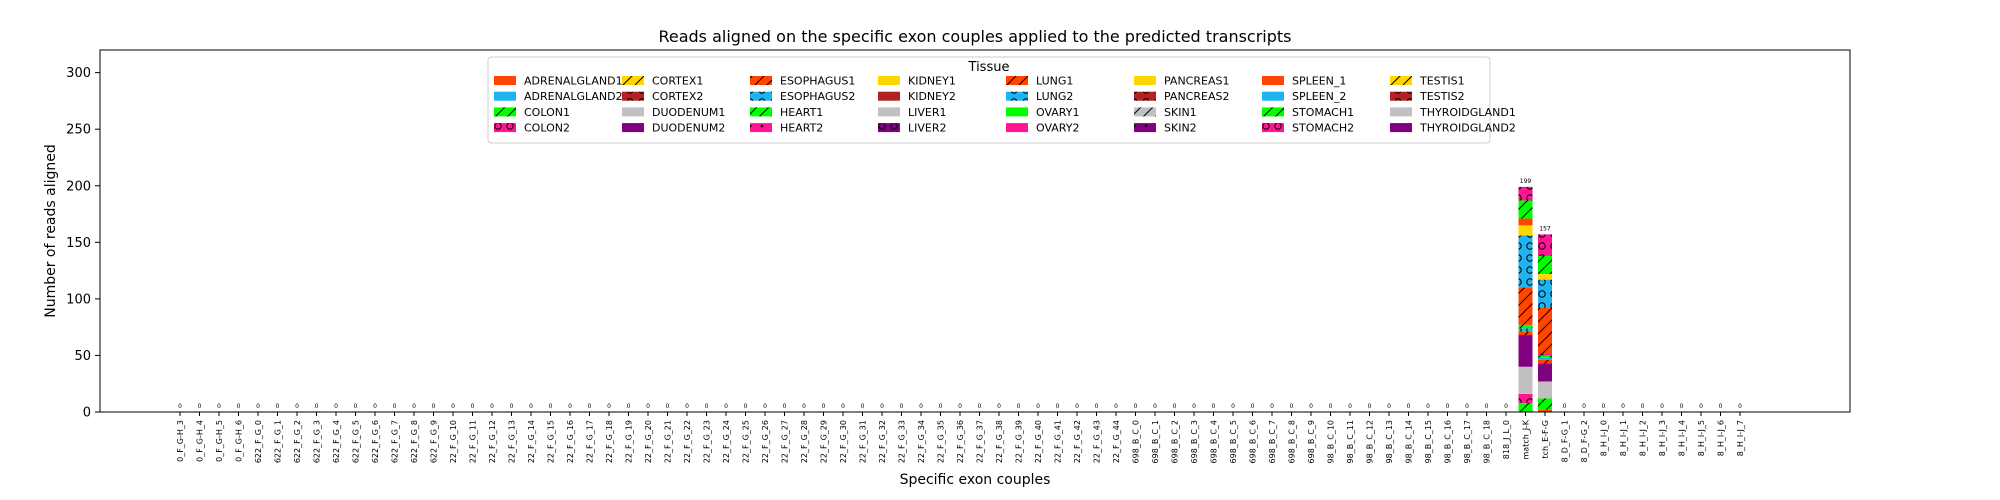 The height and width of the screenshot is (500, 2000). I want to click on legend-entry-label: DUODENUM1, so click(688, 112).